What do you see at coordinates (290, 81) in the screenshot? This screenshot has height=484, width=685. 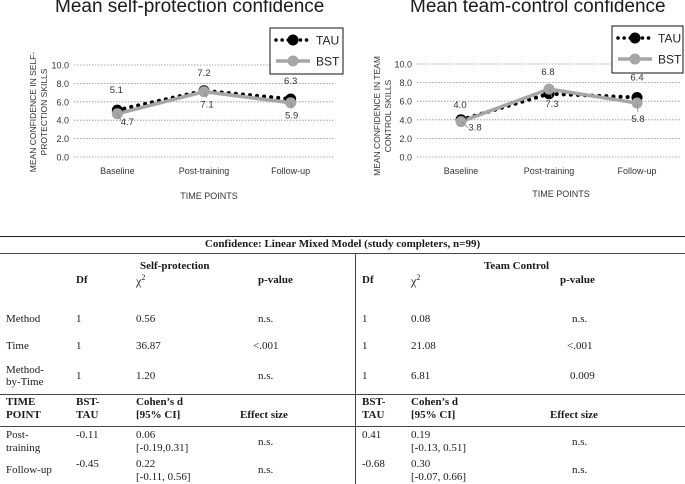 I see `tau-data-label: 6.3` at bounding box center [290, 81].